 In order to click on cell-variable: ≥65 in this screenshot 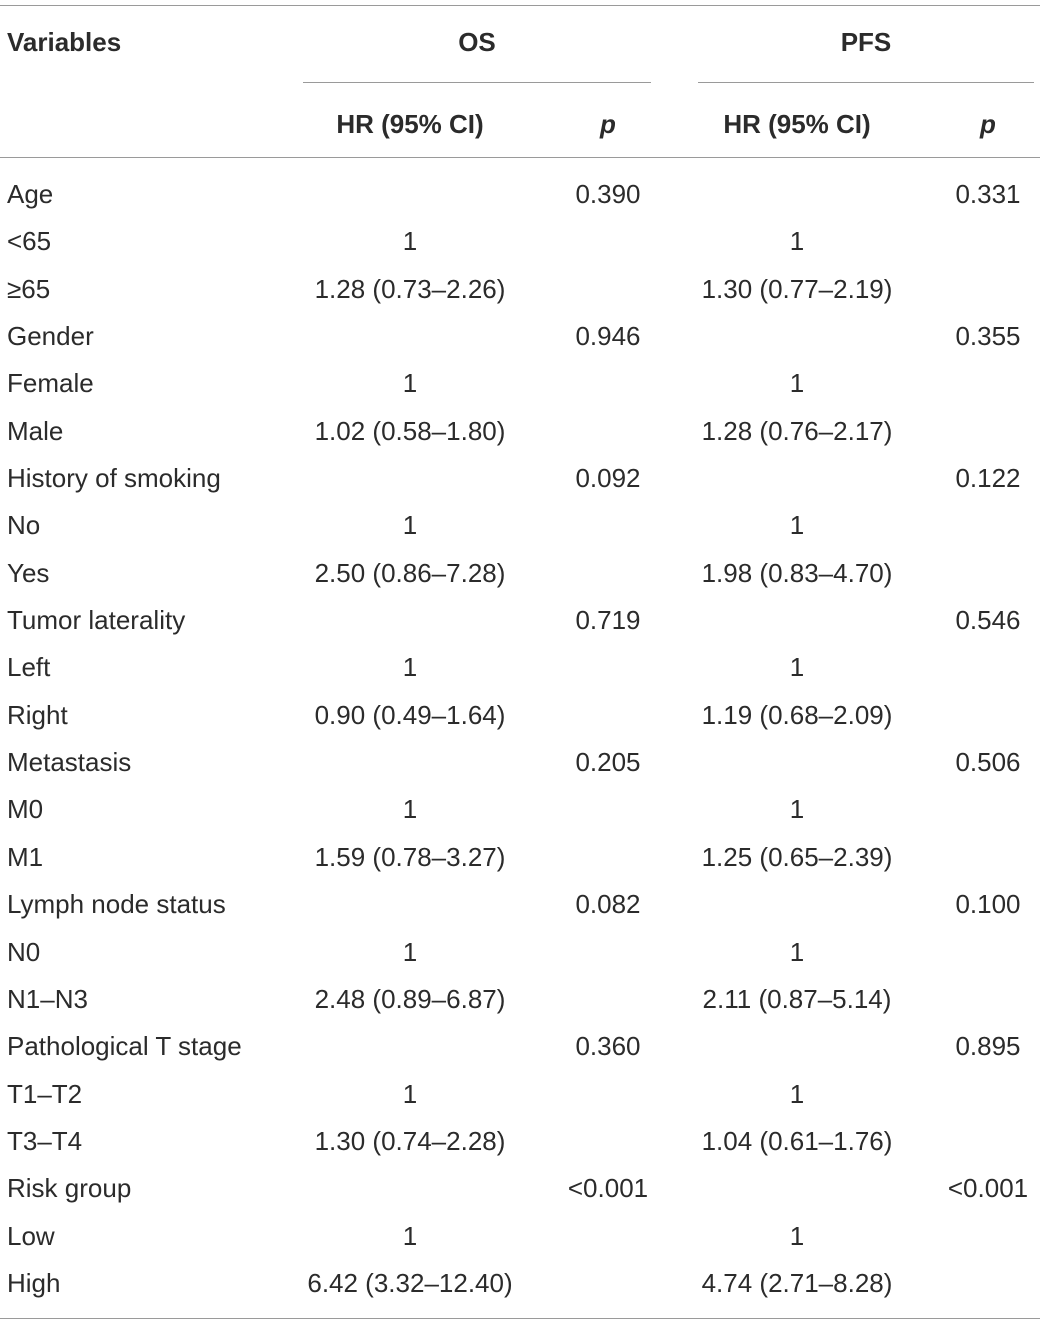, I will do `click(29, 288)`.